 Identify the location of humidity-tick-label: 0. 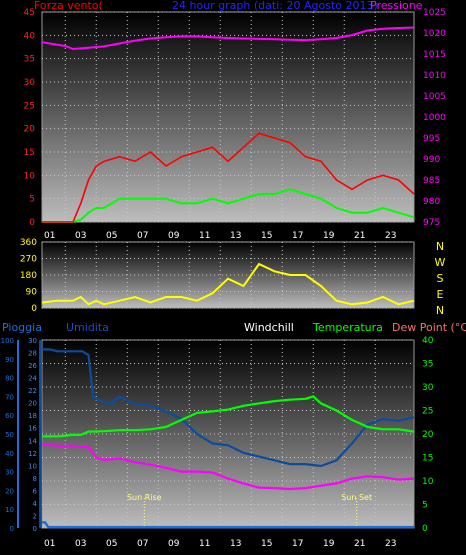
(35, 529).